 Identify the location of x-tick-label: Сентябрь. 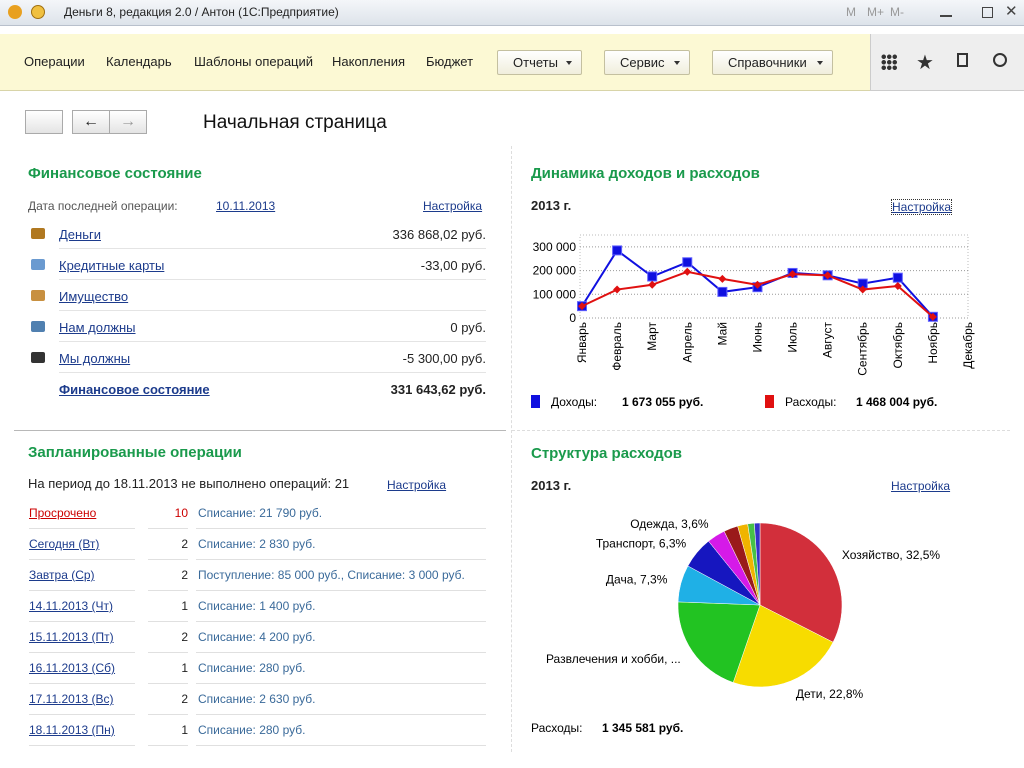
(863, 349).